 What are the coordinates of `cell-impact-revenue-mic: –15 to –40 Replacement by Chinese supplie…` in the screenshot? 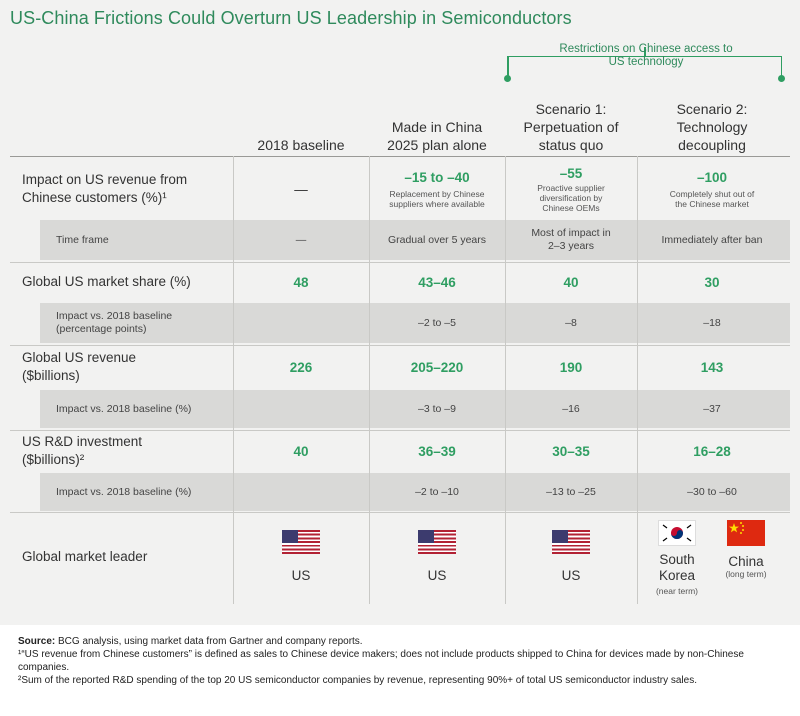 It's located at (437, 189).